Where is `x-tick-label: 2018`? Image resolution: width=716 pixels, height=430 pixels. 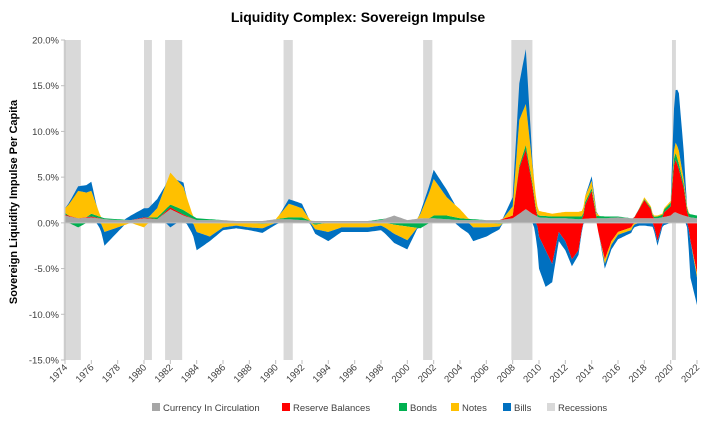 x-tick-label: 2018 is located at coordinates (638, 373).